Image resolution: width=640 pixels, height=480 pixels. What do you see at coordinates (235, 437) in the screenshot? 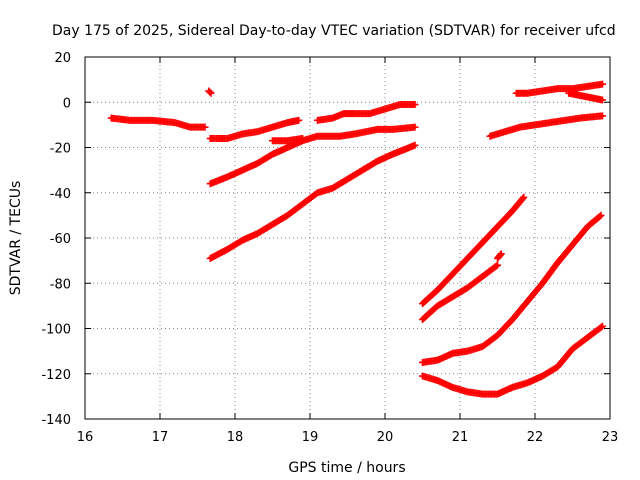
I see `x-tick-label: 18` at bounding box center [235, 437].